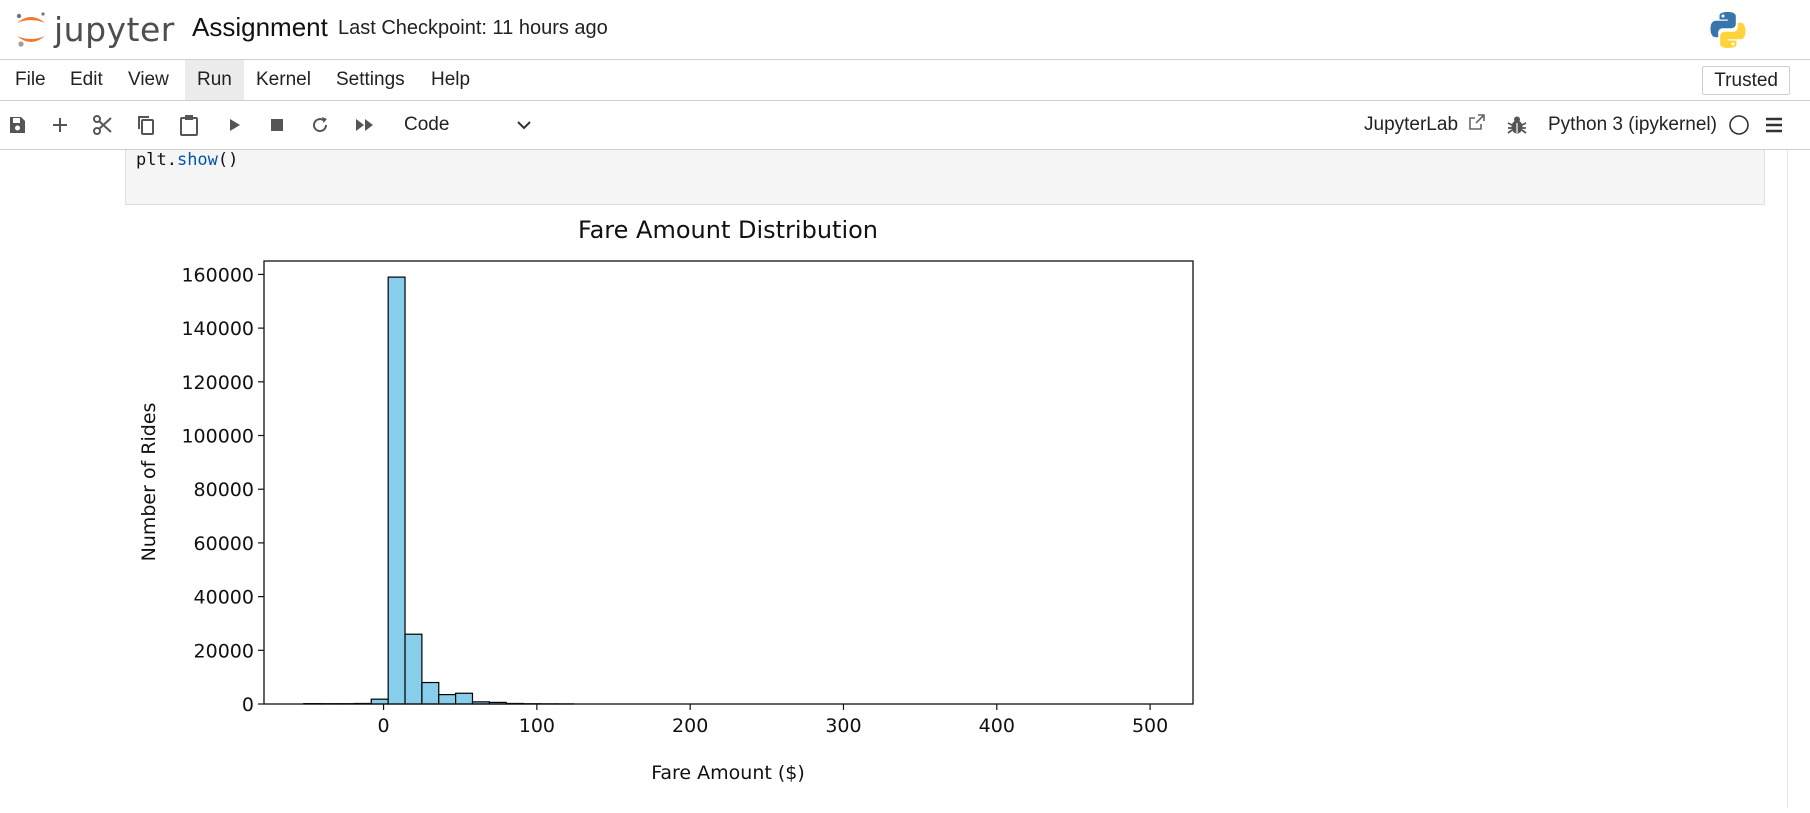 Image resolution: width=1810 pixels, height=813 pixels. What do you see at coordinates (997, 726) in the screenshot?
I see `x-tick-label: 400` at bounding box center [997, 726].